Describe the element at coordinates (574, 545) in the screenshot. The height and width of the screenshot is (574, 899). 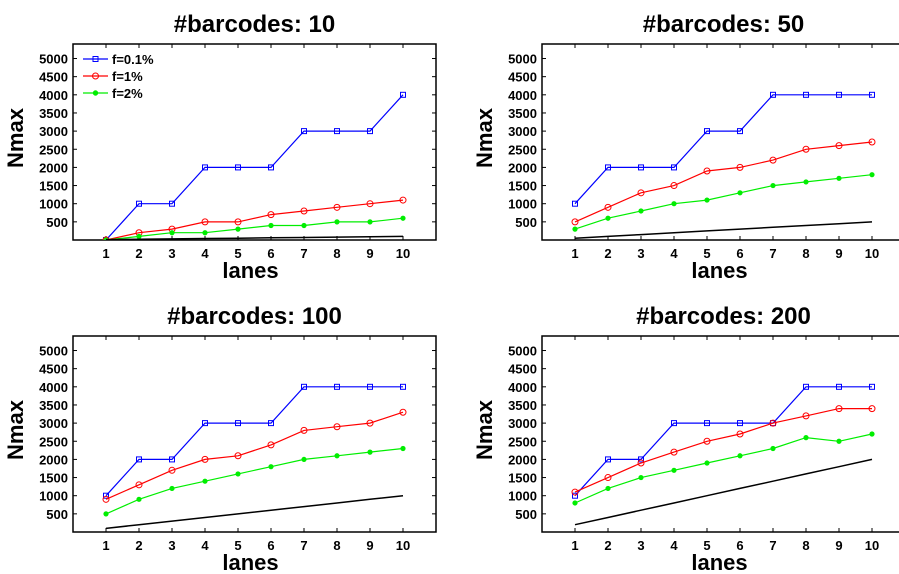
I see `x-tick-label: 1` at that location.